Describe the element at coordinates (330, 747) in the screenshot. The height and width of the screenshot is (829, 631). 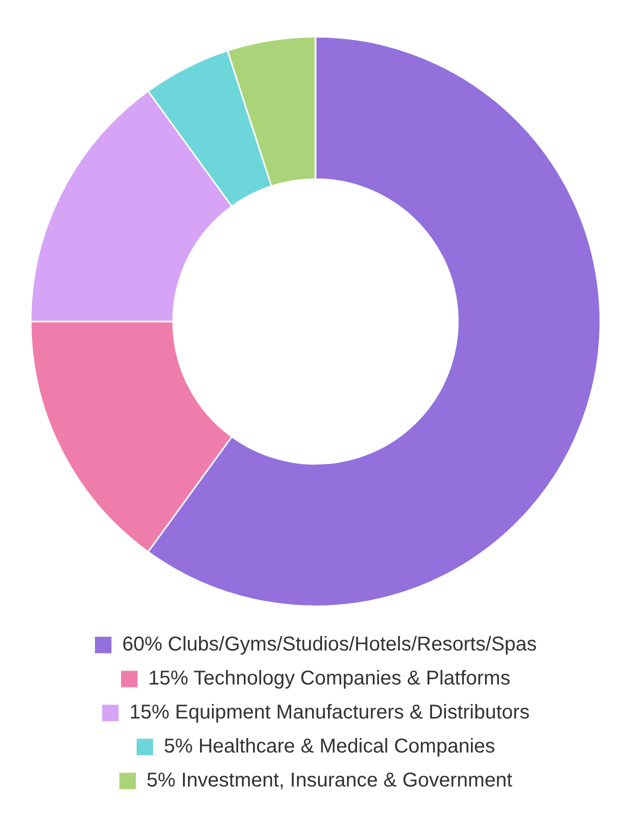
I see `legend-label: 5% Healthcare & Medical Companies` at that location.